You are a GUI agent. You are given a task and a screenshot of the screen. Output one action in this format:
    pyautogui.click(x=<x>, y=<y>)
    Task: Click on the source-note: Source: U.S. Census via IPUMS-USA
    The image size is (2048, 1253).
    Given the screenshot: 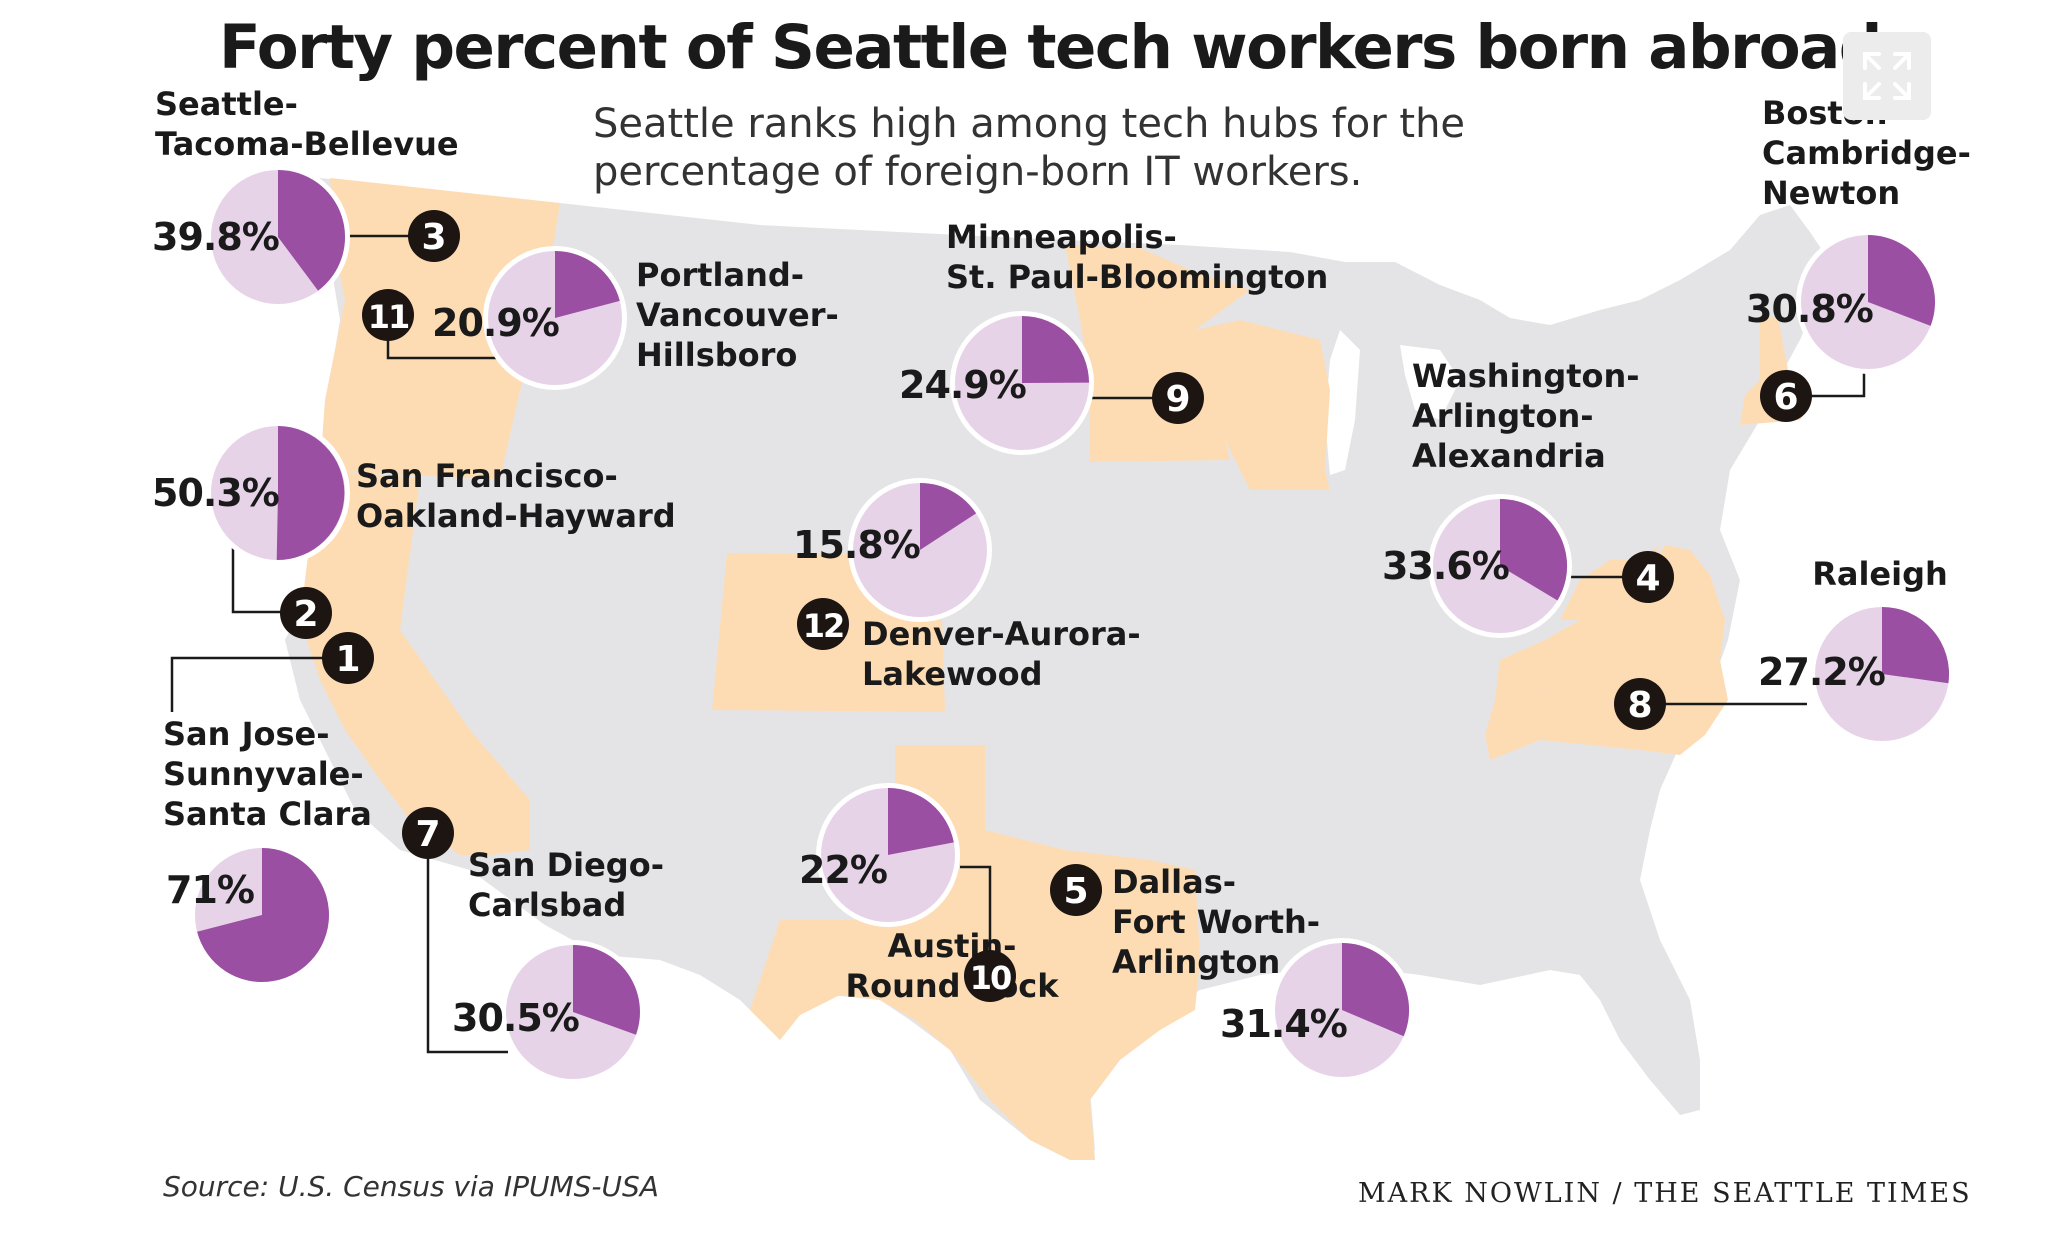 What is the action you would take?
    pyautogui.click(x=411, y=1186)
    